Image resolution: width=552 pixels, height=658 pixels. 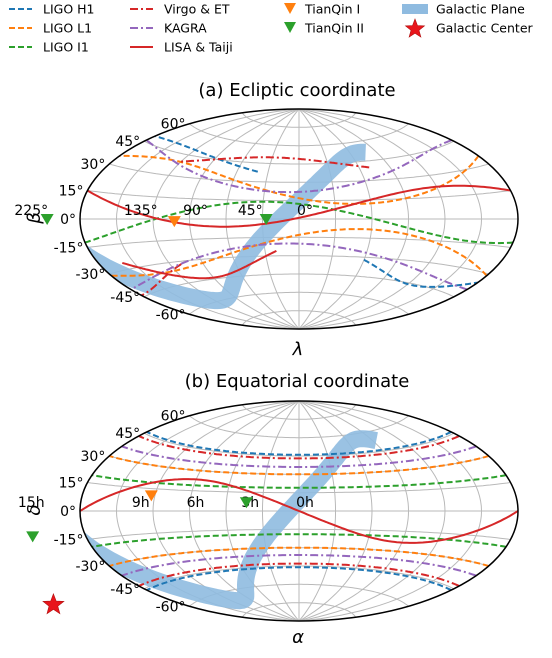 What do you see at coordinates (296, 90) in the screenshot?
I see `panel-a-title: (a) Ecliptic coordinate` at bounding box center [296, 90].